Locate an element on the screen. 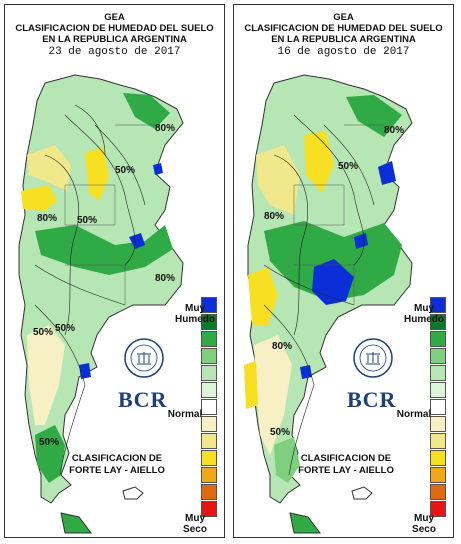 The image size is (461, 544). map-date: 23 de agosto de 2017 is located at coordinates (114, 52).